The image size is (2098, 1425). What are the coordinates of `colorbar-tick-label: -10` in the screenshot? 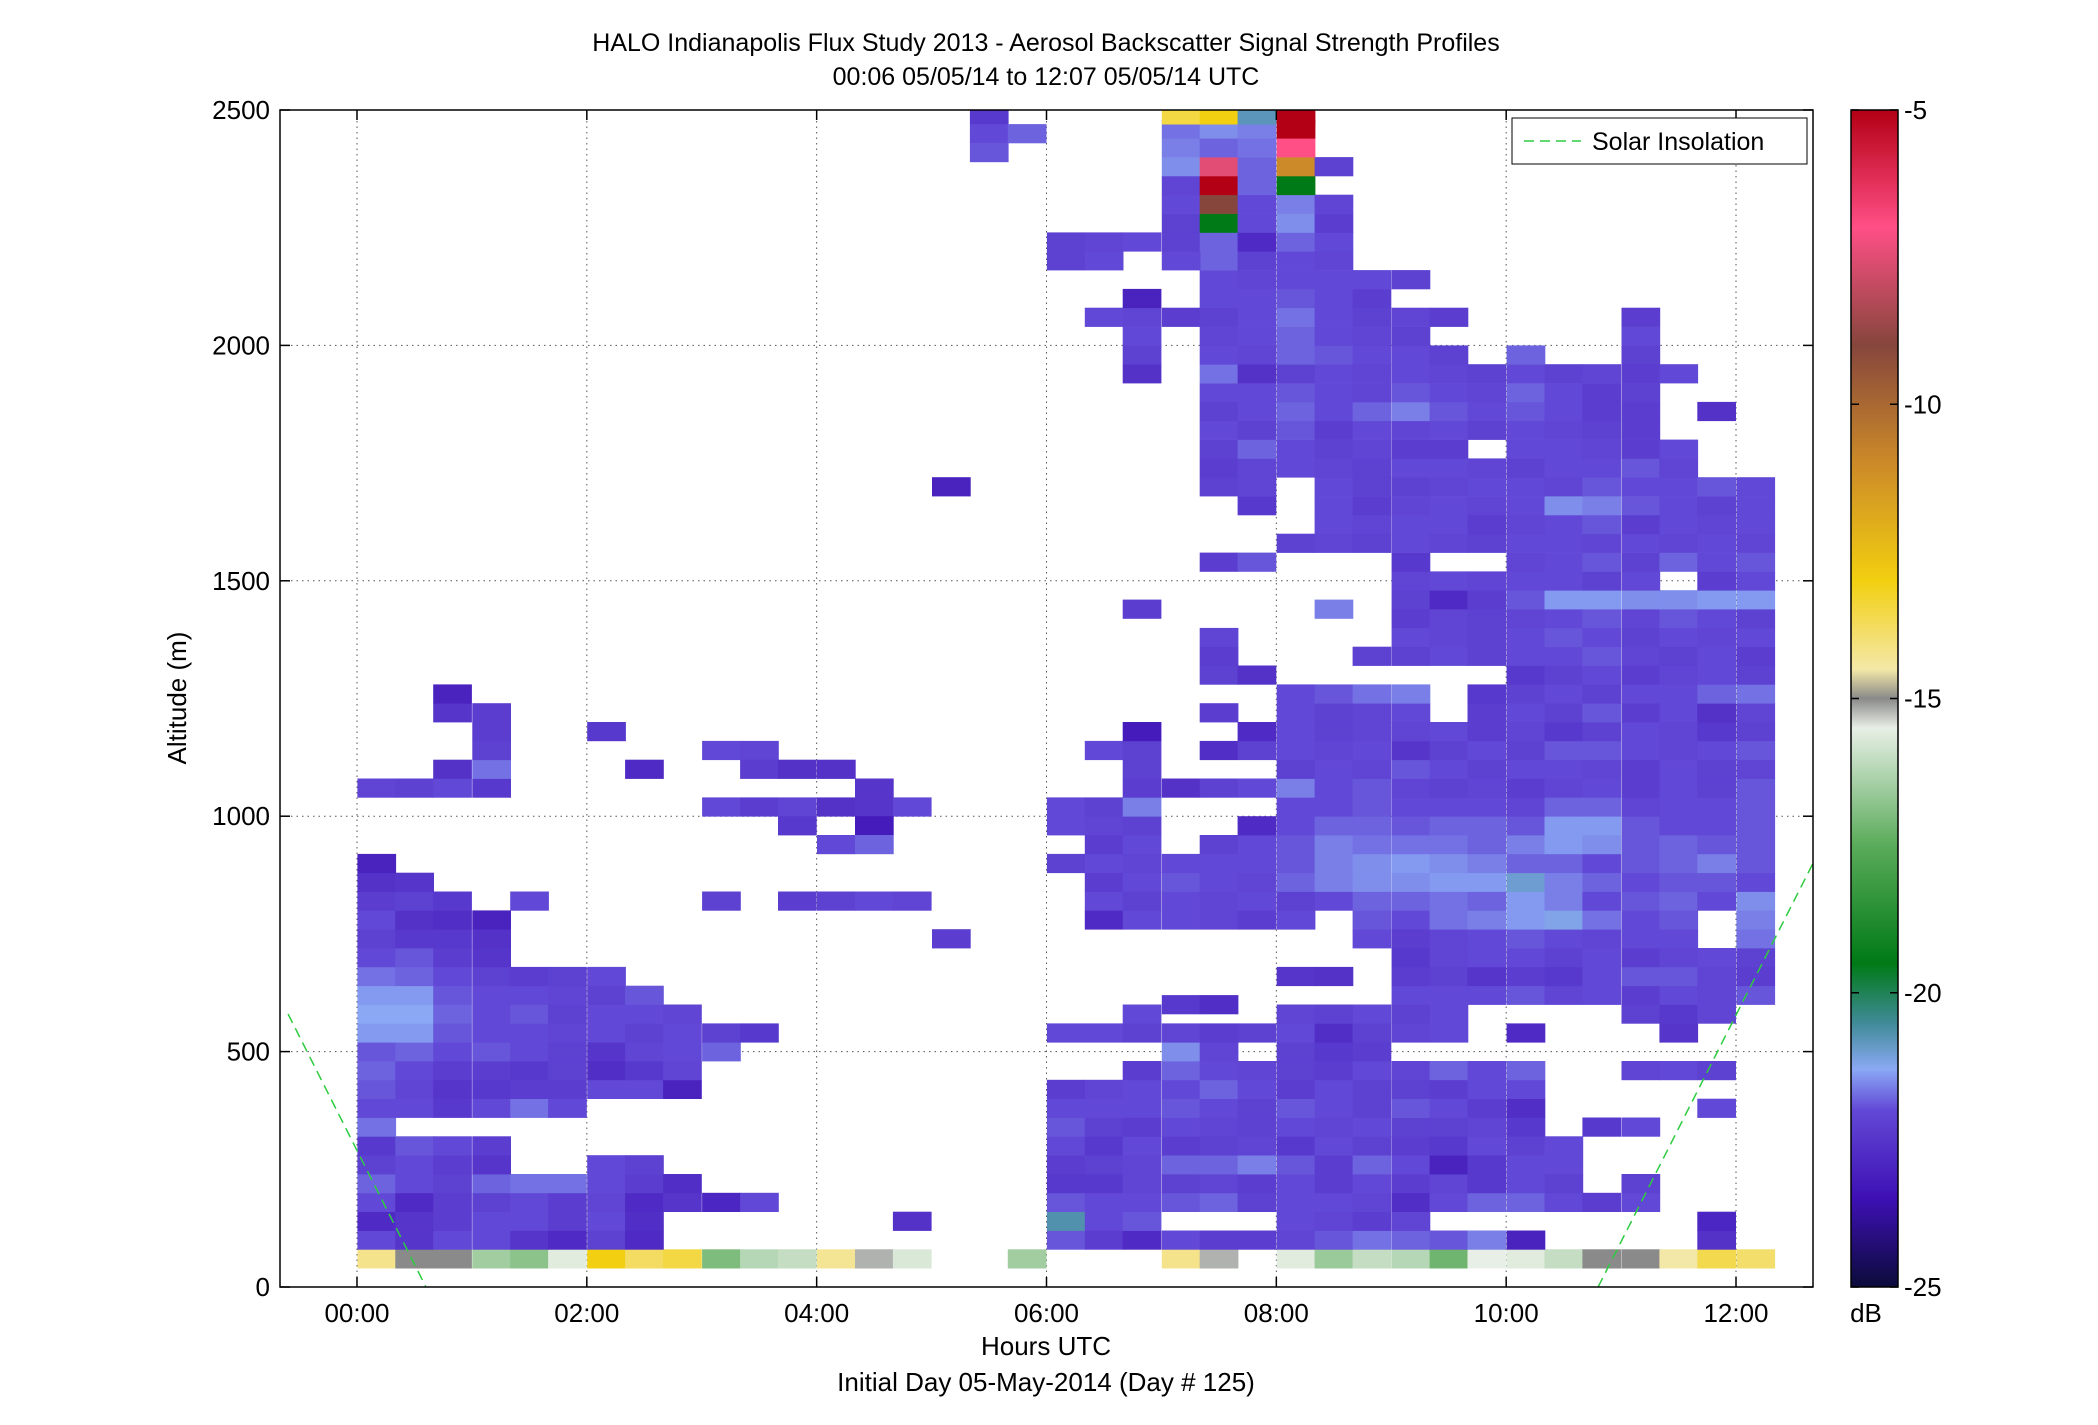 It's located at (1923, 404).